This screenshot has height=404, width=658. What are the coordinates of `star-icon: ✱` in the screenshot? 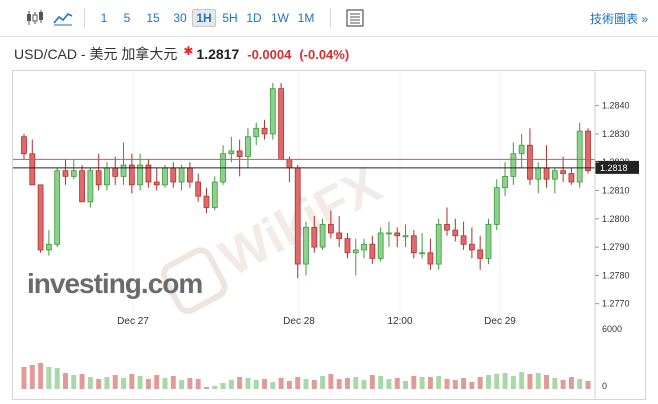 It's located at (188, 51).